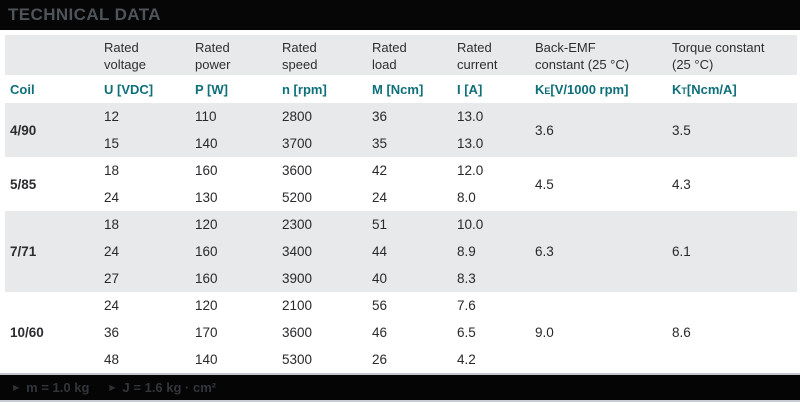  What do you see at coordinates (380, 332) in the screenshot?
I see `rated-load-cell: 46` at bounding box center [380, 332].